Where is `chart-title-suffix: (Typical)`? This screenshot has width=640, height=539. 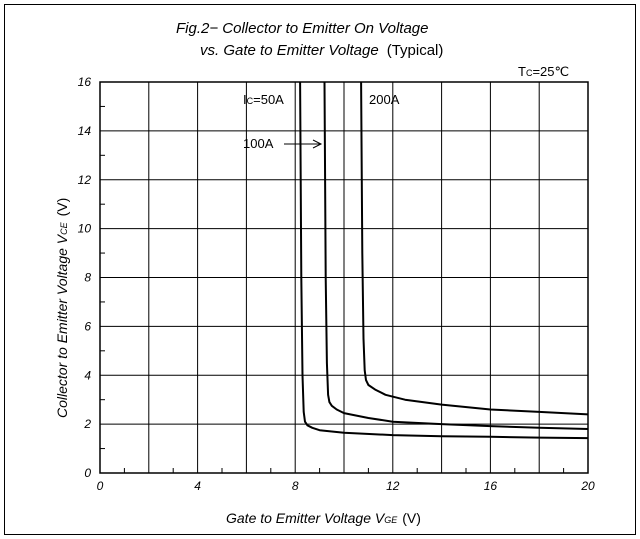 chart-title-suffix: (Typical) is located at coordinates (415, 50).